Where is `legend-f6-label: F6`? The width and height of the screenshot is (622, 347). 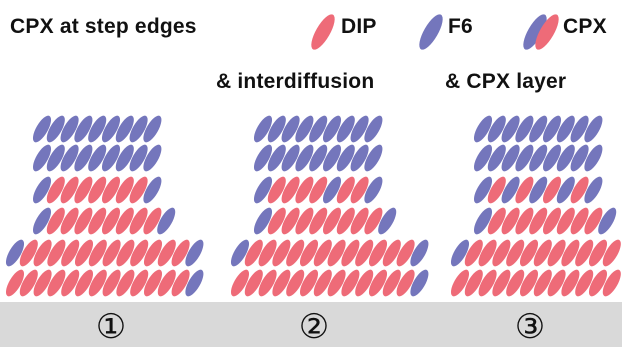 legend-f6-label: F6 is located at coordinates (460, 26).